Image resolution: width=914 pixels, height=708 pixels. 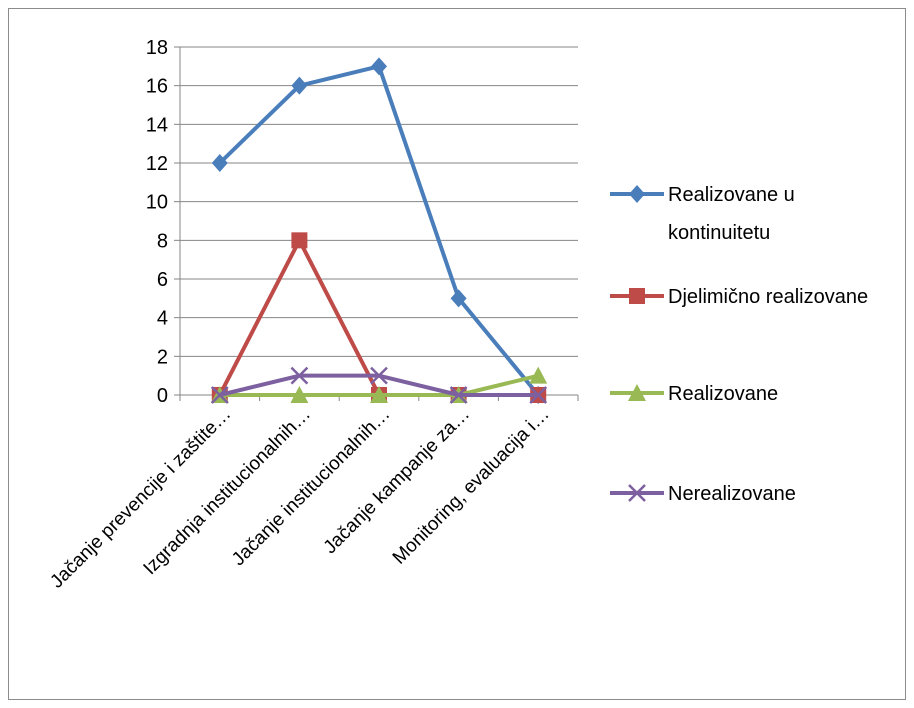 What do you see at coordinates (162, 396) in the screenshot?
I see `y-tick-label: 0` at bounding box center [162, 396].